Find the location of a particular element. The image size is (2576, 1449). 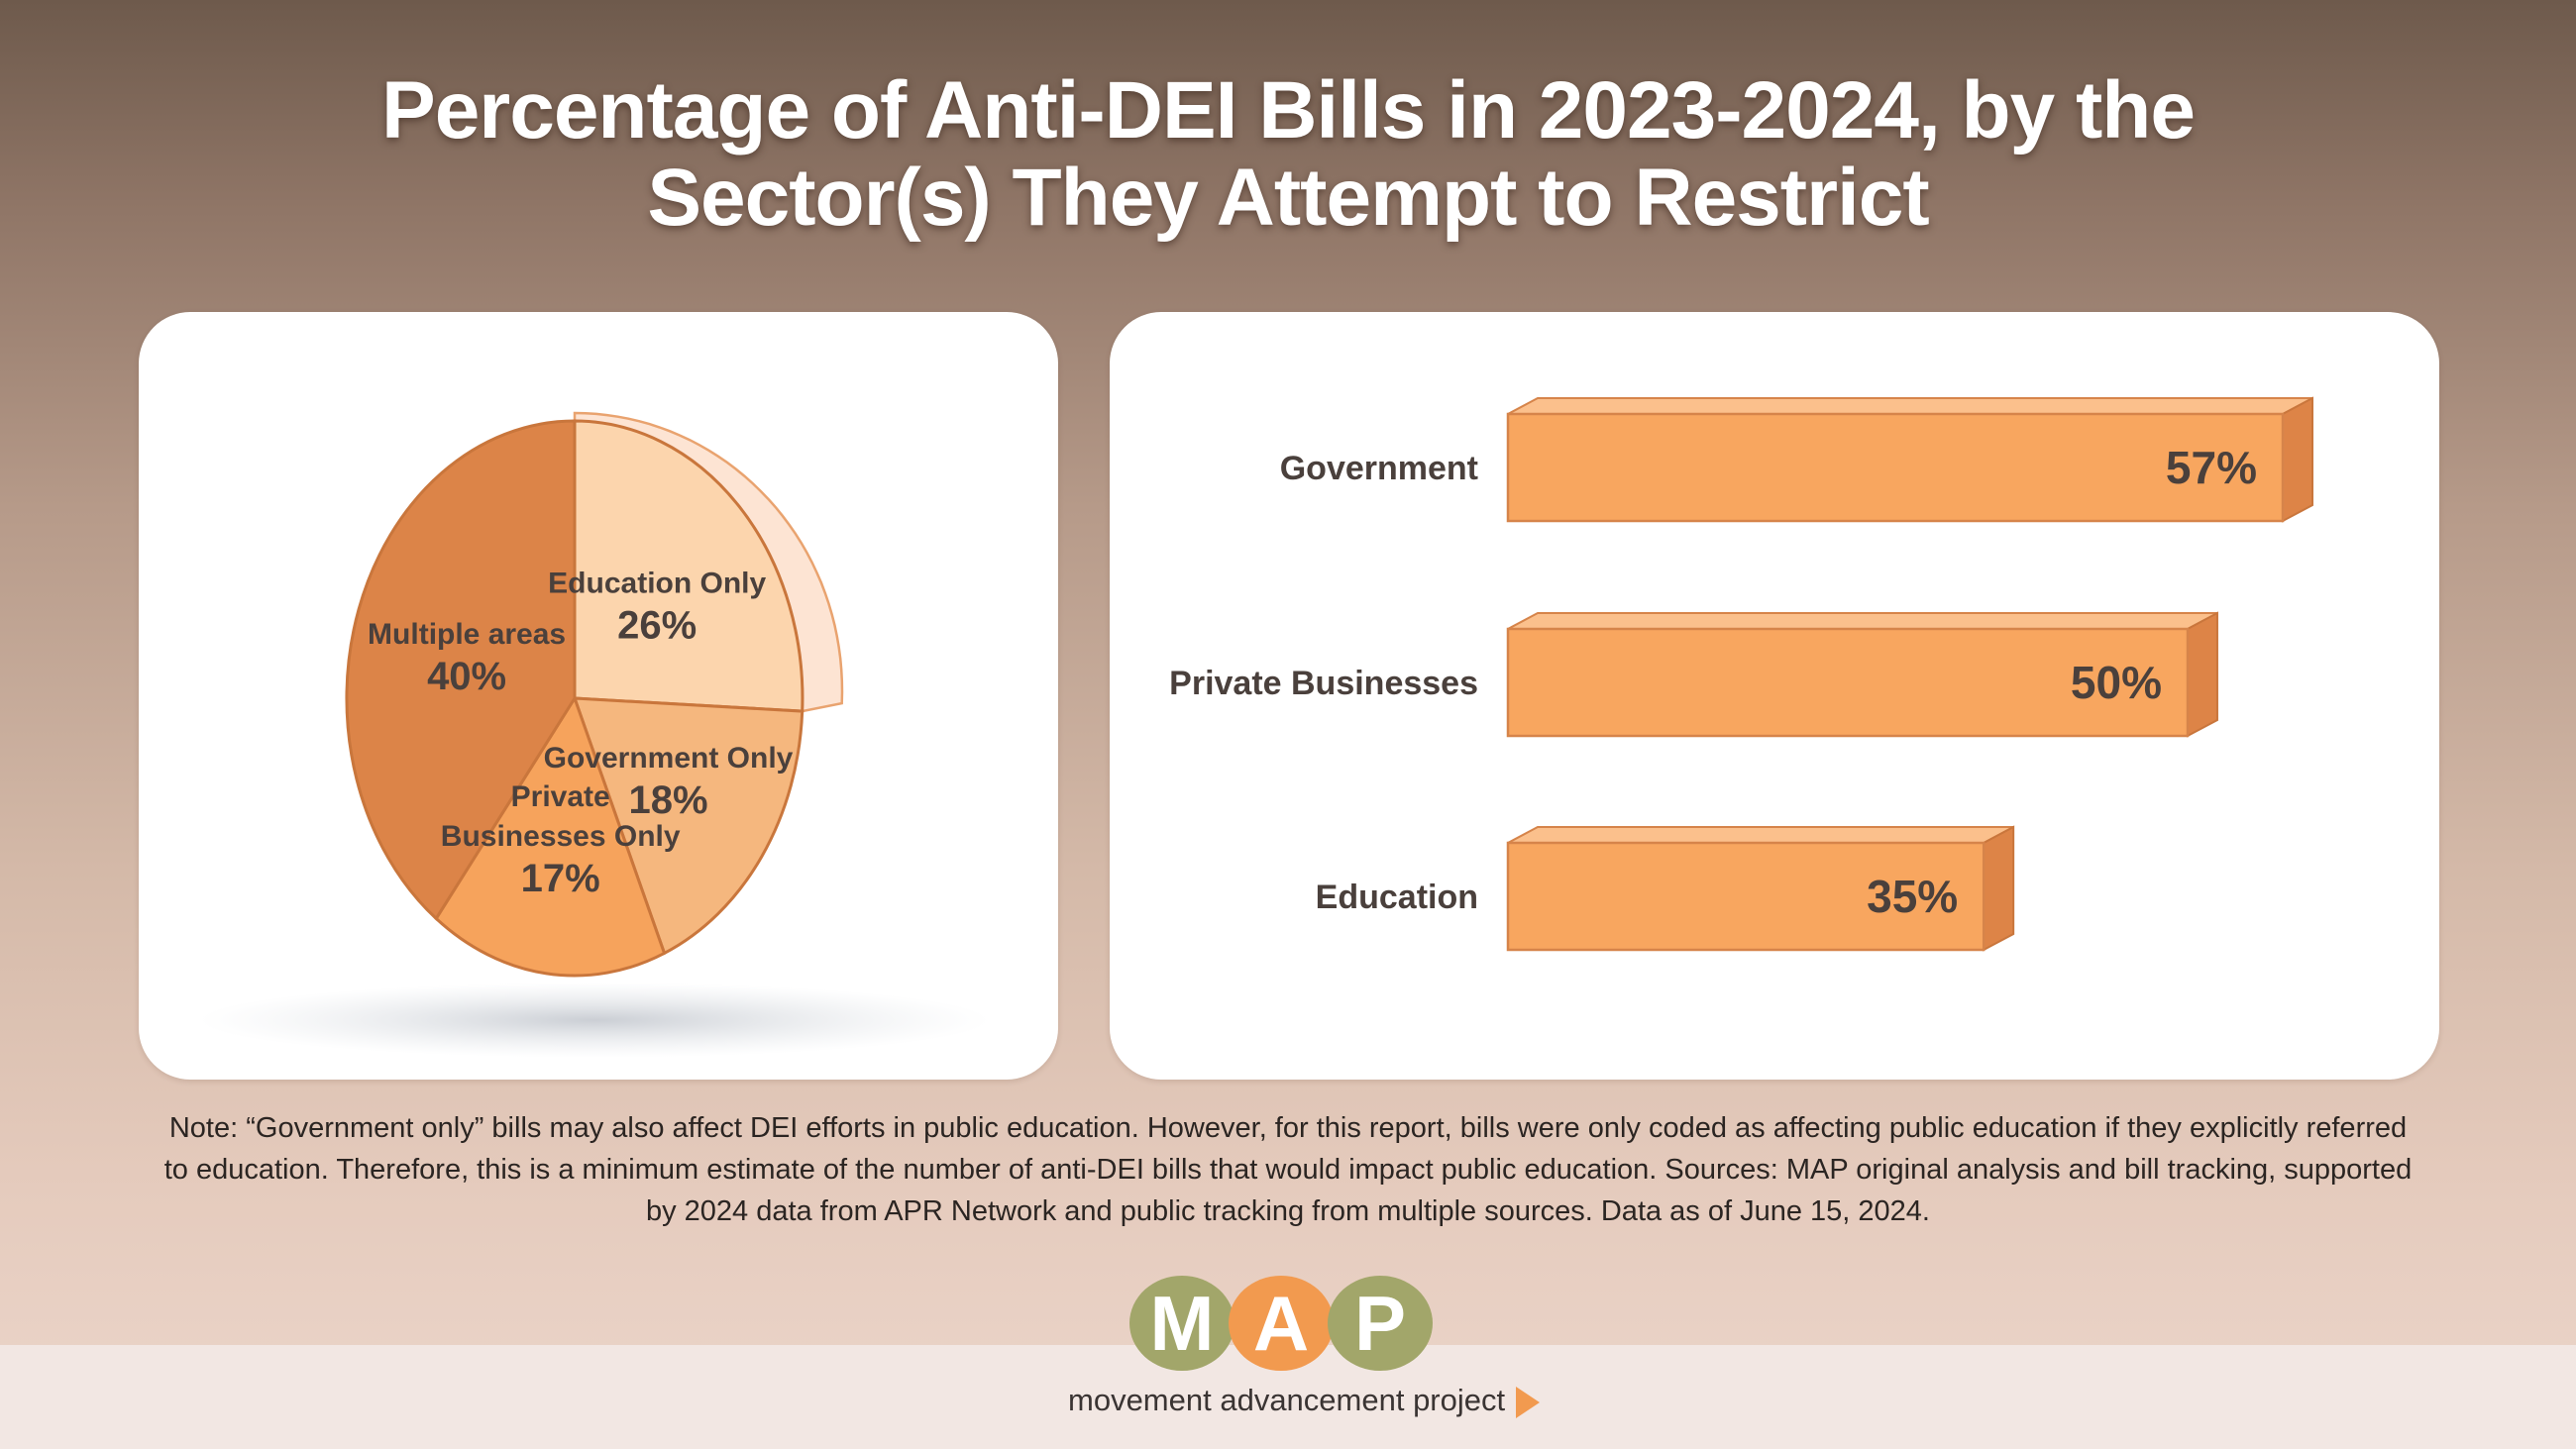

bar-row-private-businesses: Private Businesses 50% is located at coordinates (1693, 674).